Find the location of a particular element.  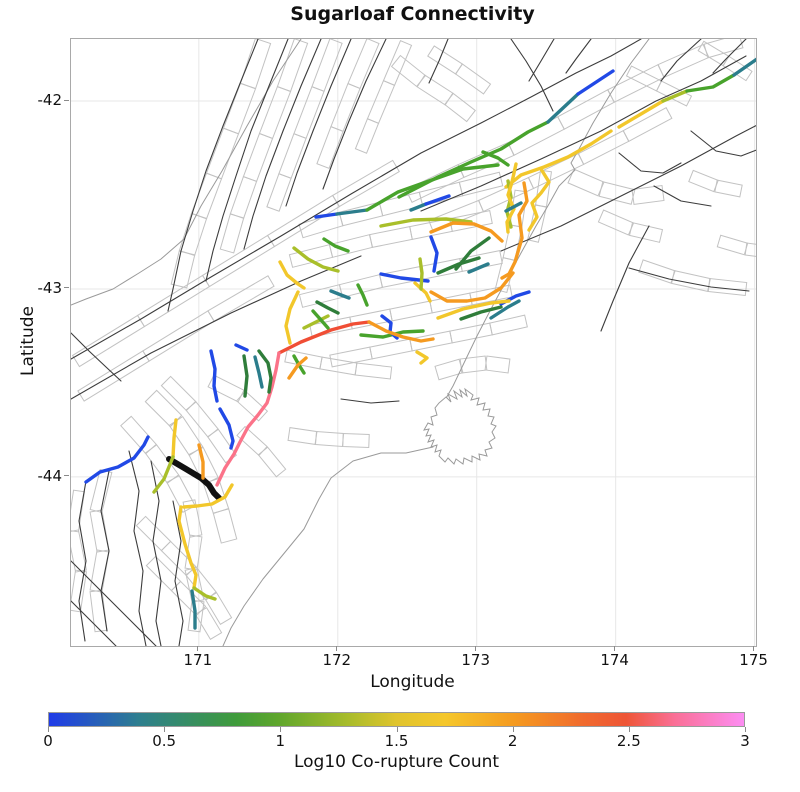

x-axis-label: Longitude is located at coordinates (412, 682).